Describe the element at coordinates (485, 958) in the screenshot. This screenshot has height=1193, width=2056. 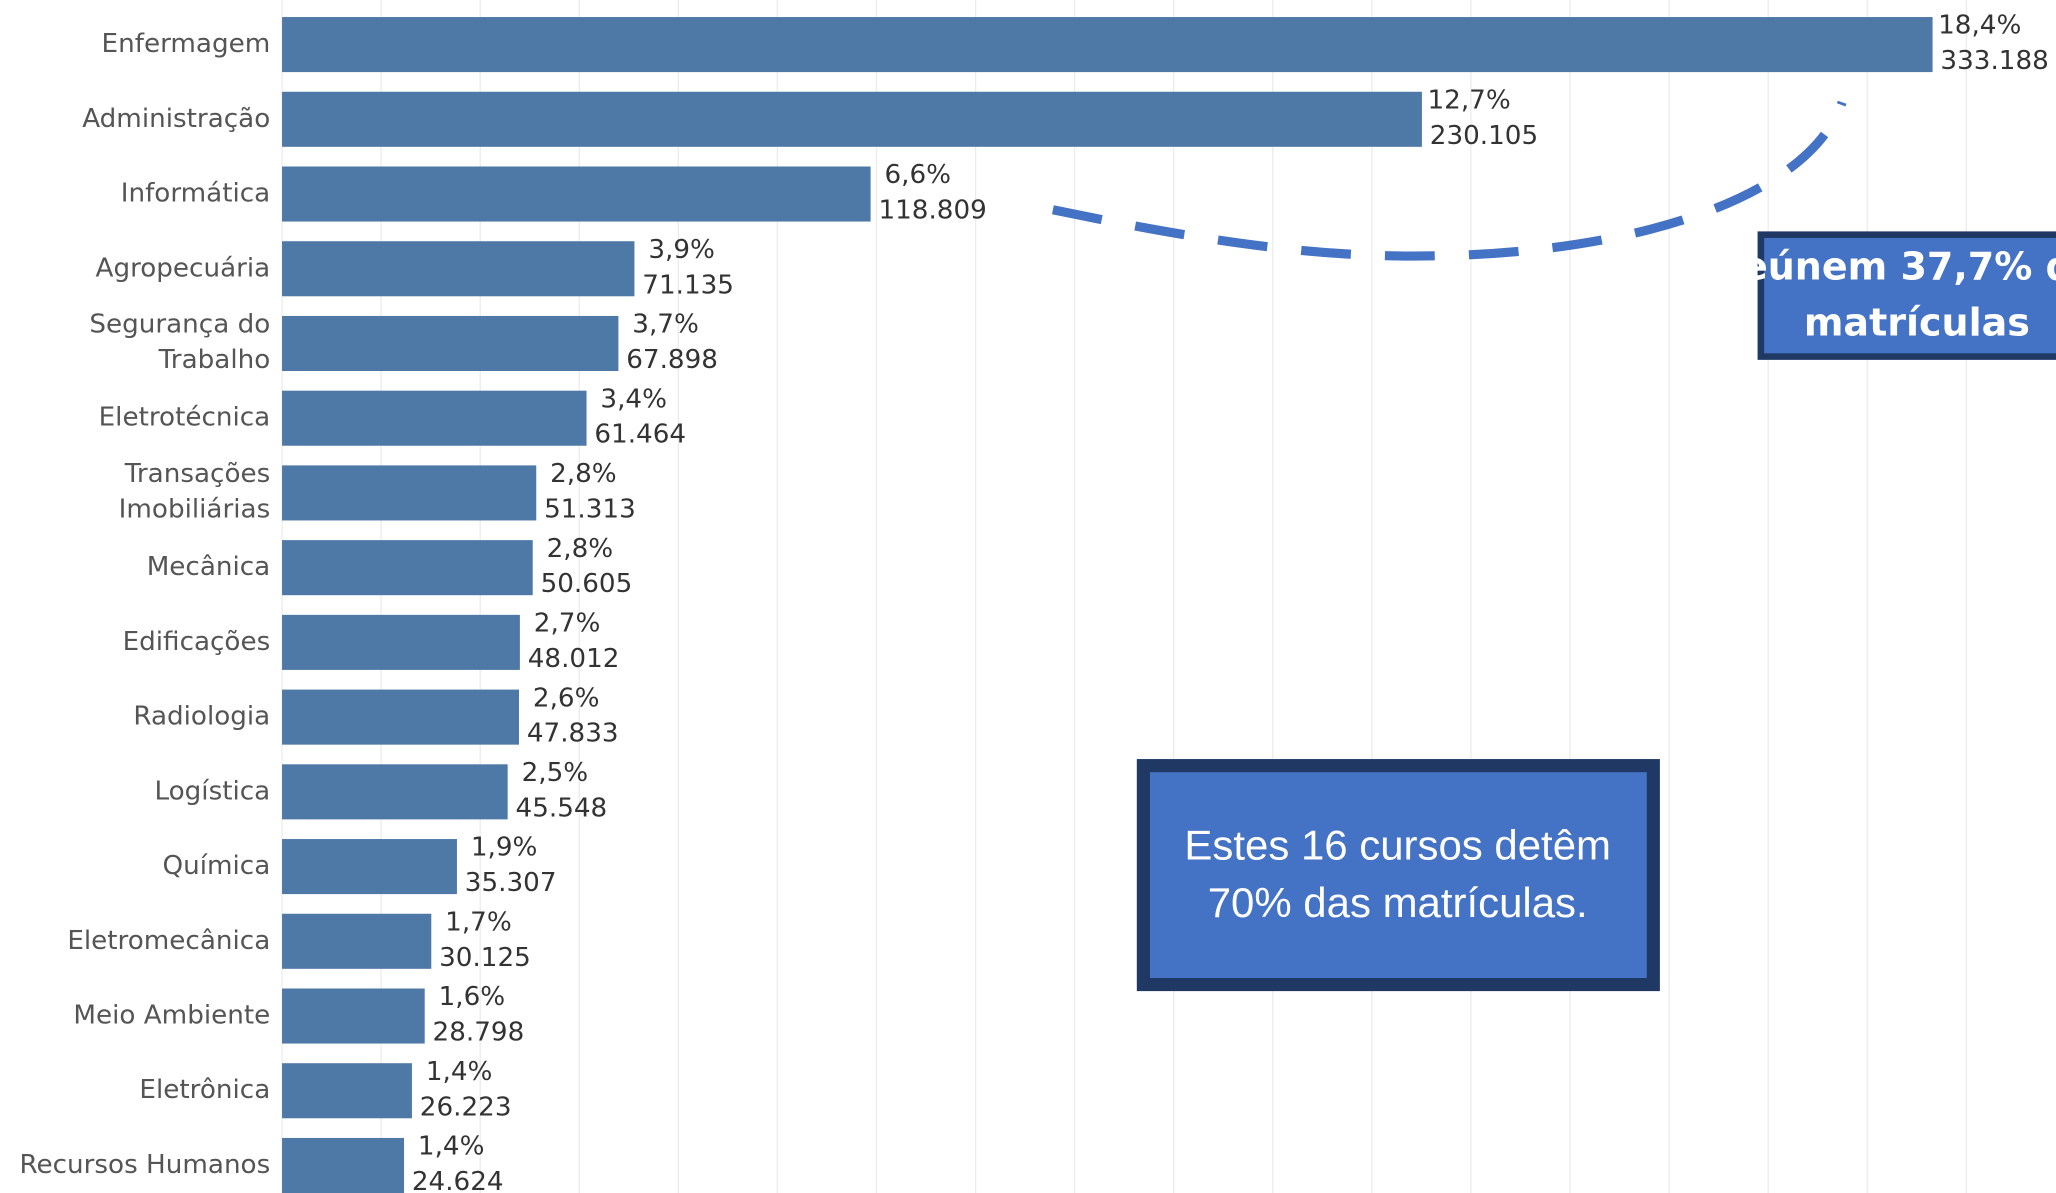
I see `value-label: 30.125` at that location.